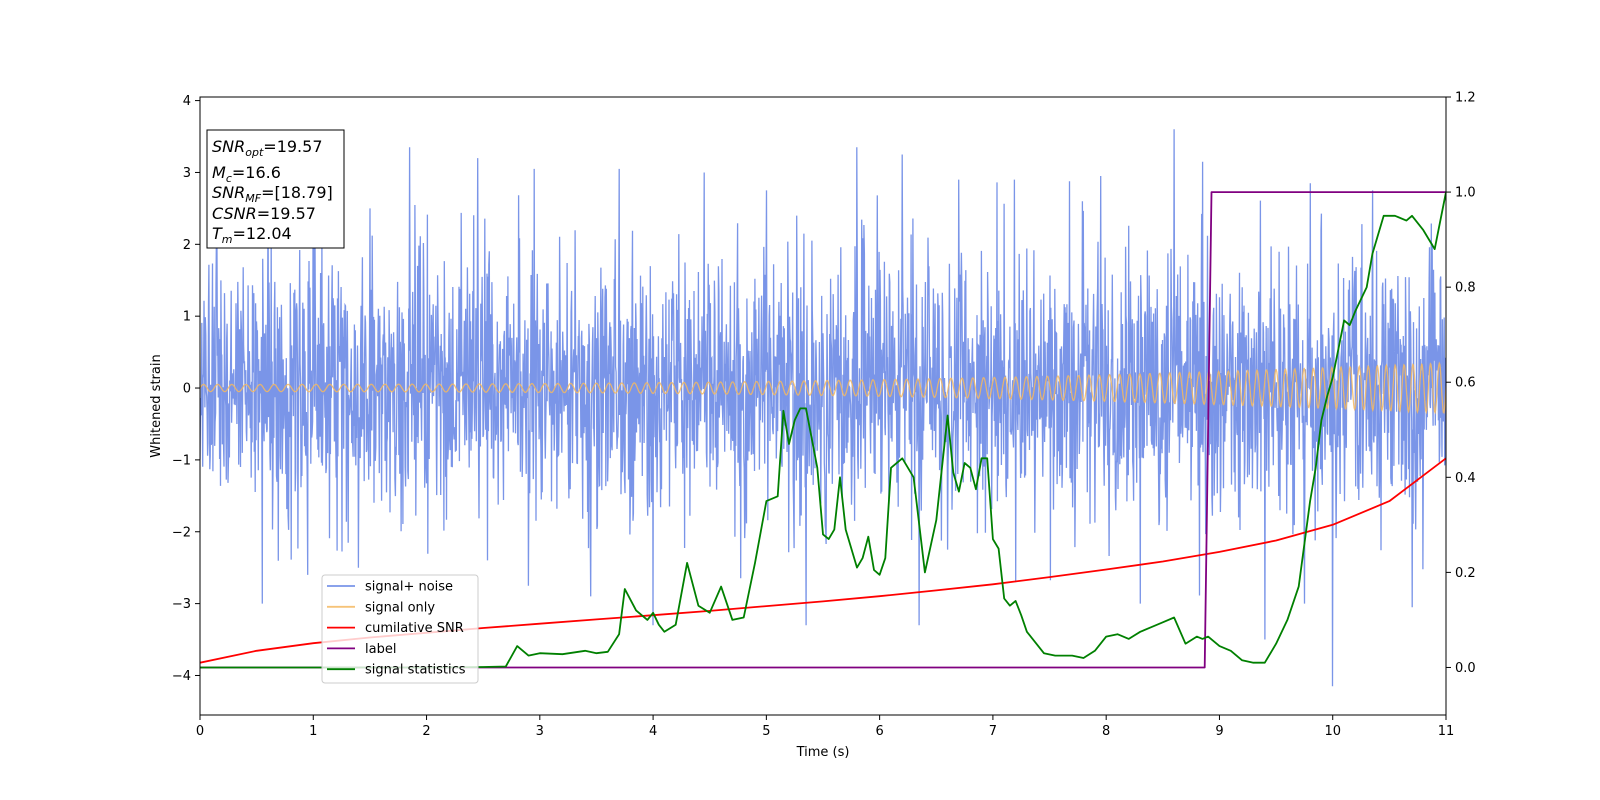 The width and height of the screenshot is (1600, 800). I want to click on x-tick-label: 7, so click(993, 731).